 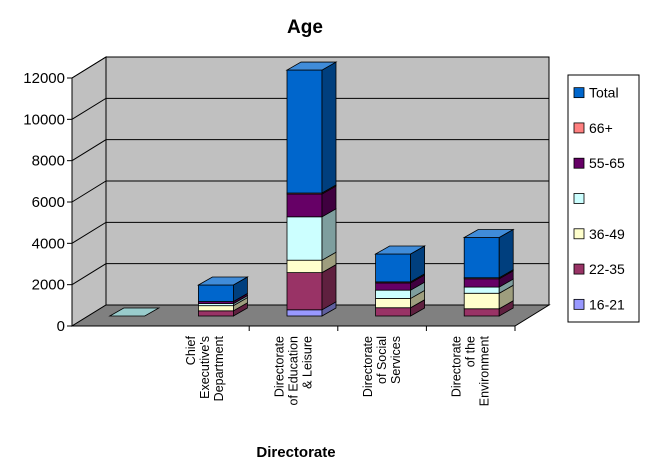 I want to click on svg-text: of Social, so click(x=382, y=360).